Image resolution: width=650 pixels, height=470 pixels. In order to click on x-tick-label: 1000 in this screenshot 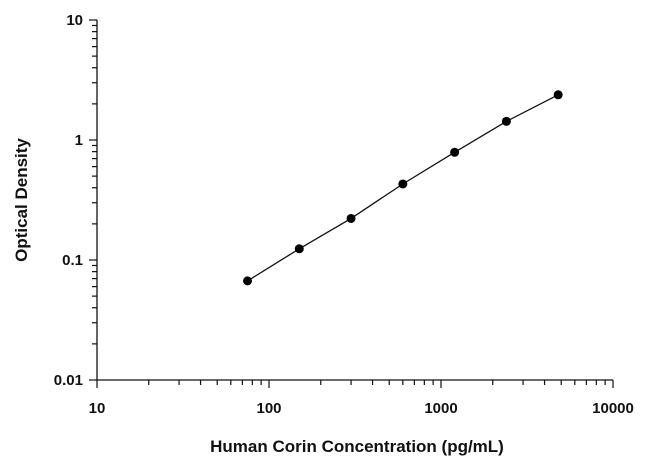, I will do `click(440, 408)`.